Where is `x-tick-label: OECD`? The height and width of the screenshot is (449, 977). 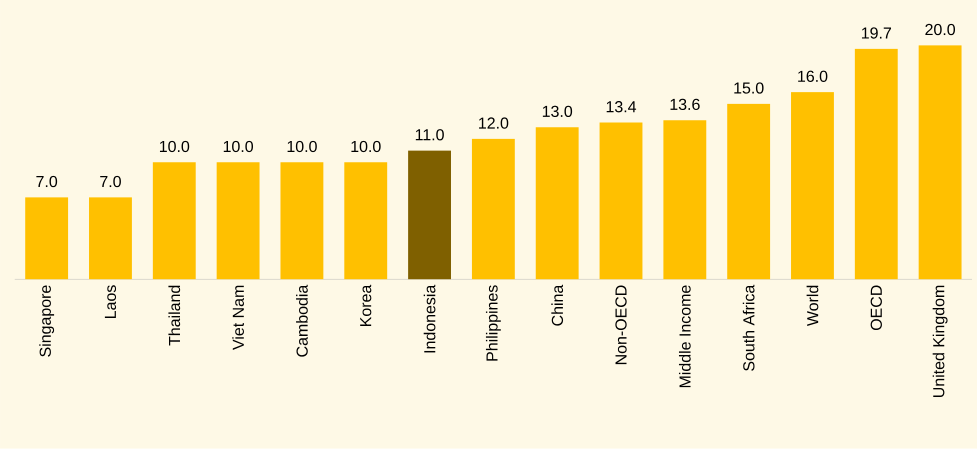
x-tick-label: OECD is located at coordinates (876, 308).